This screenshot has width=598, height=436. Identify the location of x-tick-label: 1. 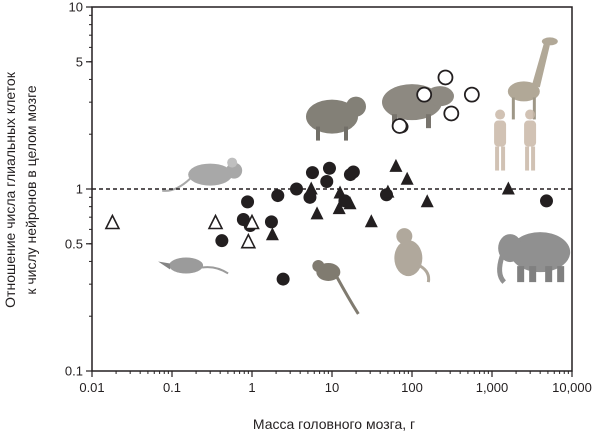
(251, 387).